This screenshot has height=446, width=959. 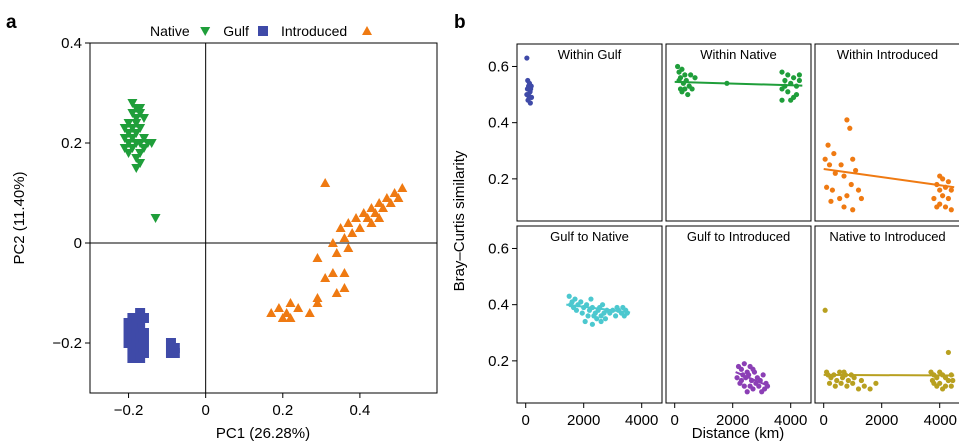 What do you see at coordinates (583, 420) in the screenshot?
I see `subplot-x-tick-label: 2000` at bounding box center [583, 420].